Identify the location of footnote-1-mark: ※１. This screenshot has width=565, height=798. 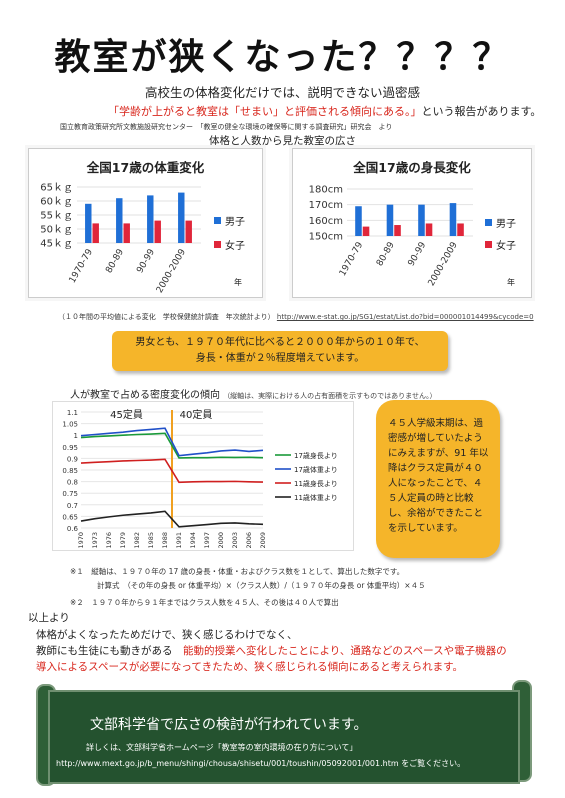
(77, 571).